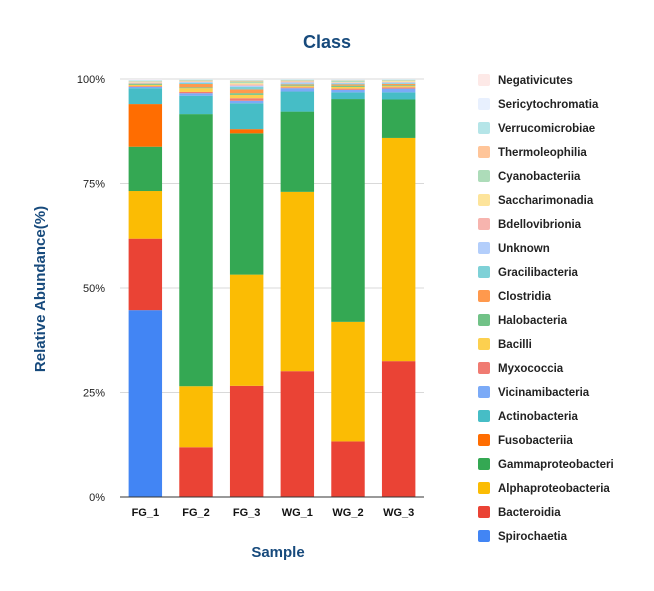 Image resolution: width=654 pixels, height=591 pixels. What do you see at coordinates (535, 441) in the screenshot?
I see `legend-label: Fusobacteriia` at bounding box center [535, 441].